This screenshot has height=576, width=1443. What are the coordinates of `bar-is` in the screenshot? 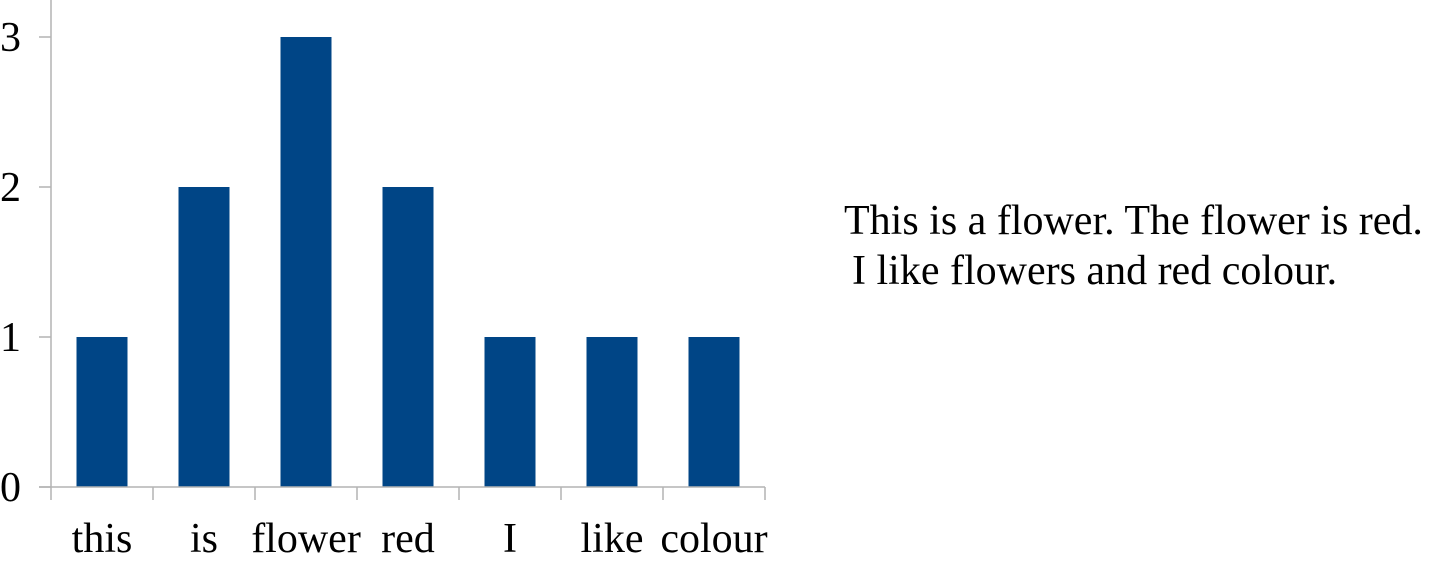 It's located at (204, 337).